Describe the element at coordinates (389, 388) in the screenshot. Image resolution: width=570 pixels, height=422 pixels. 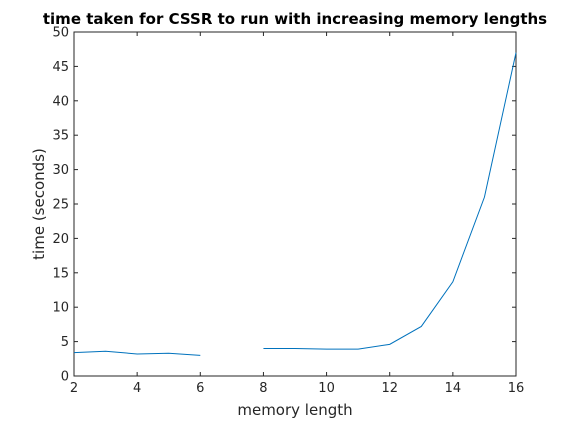
I see `x-tick-label: 12` at that location.